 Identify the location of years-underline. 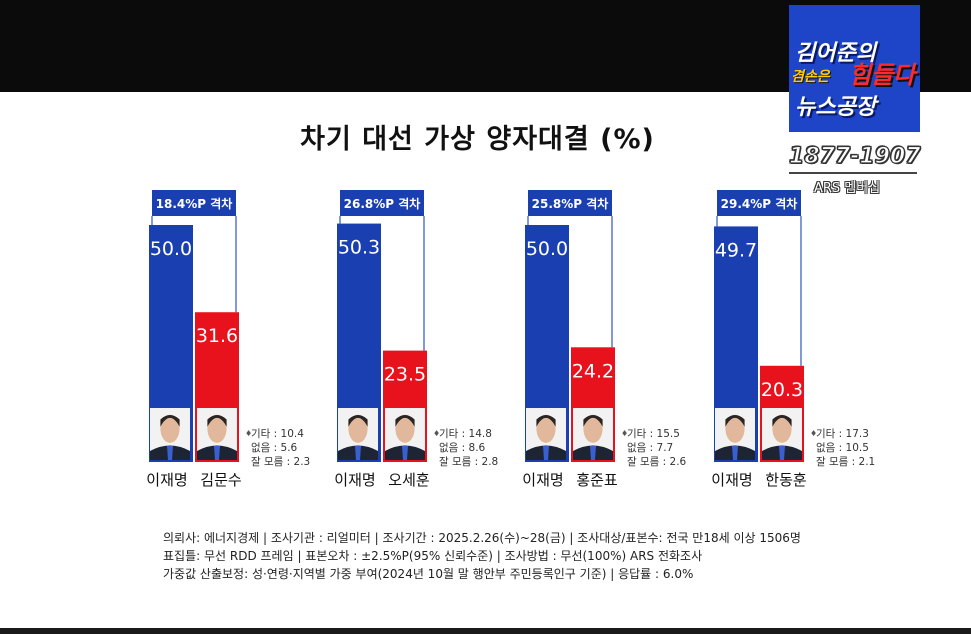
(853, 173).